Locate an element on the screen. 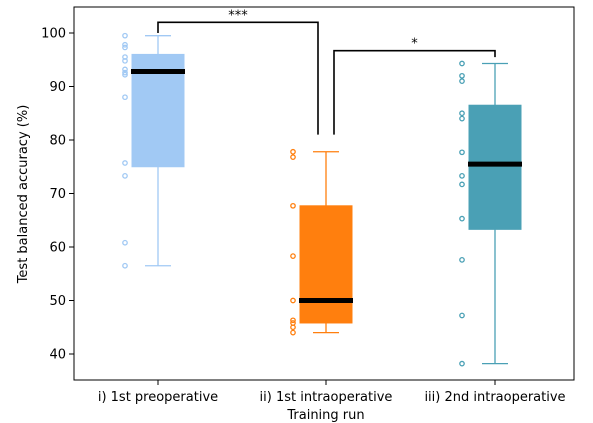 The height and width of the screenshot is (423, 593). y-tick-label: 50 is located at coordinates (57, 301).